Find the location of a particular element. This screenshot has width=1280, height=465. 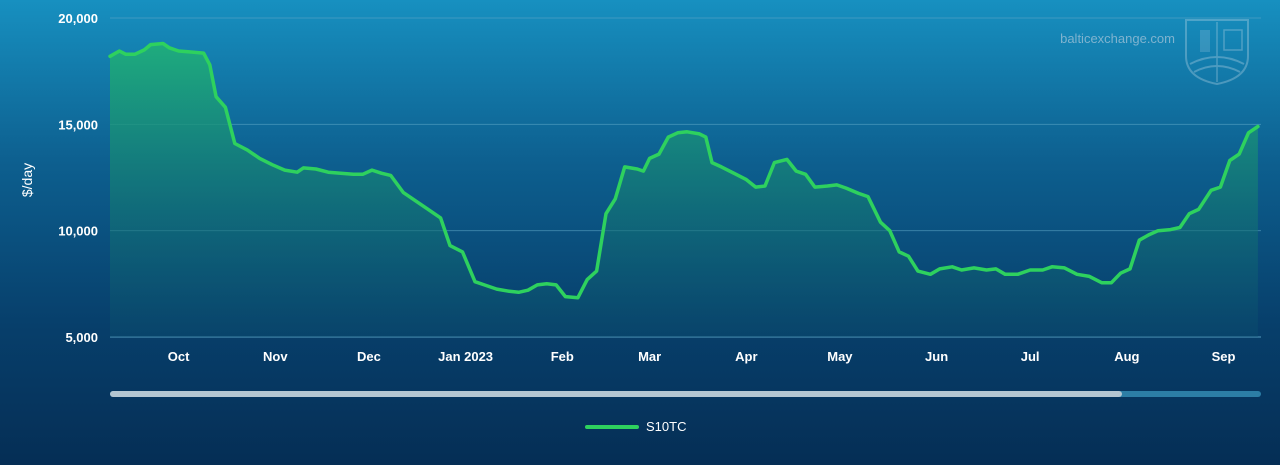

y-tick-label: 20,000 is located at coordinates (78, 18).